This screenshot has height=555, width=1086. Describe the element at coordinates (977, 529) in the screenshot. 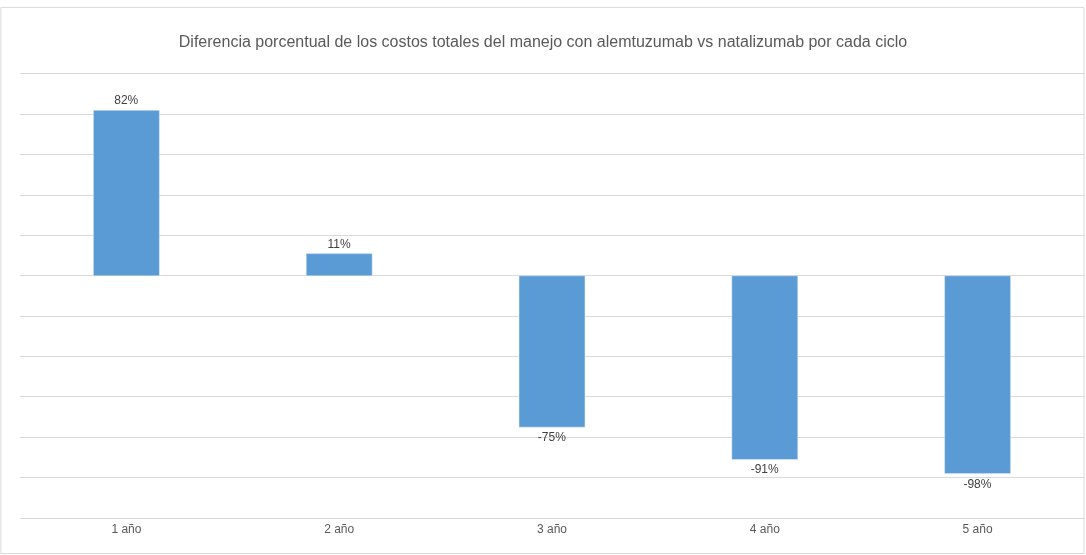

I see `x-tick-label: 5 año` at that location.